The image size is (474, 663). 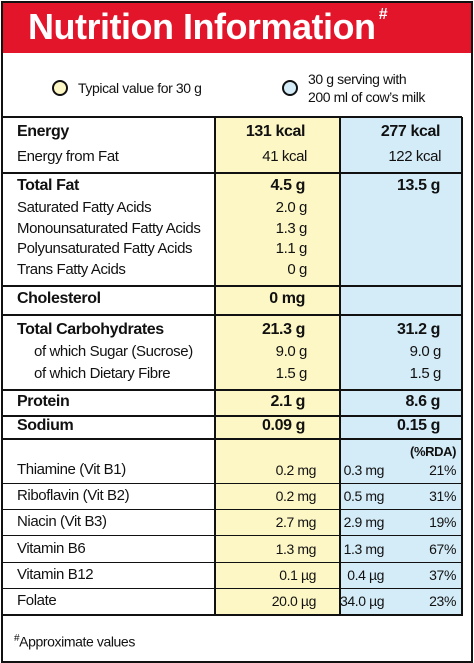 I want to click on value-30g: 9.0 g, so click(x=291, y=351).